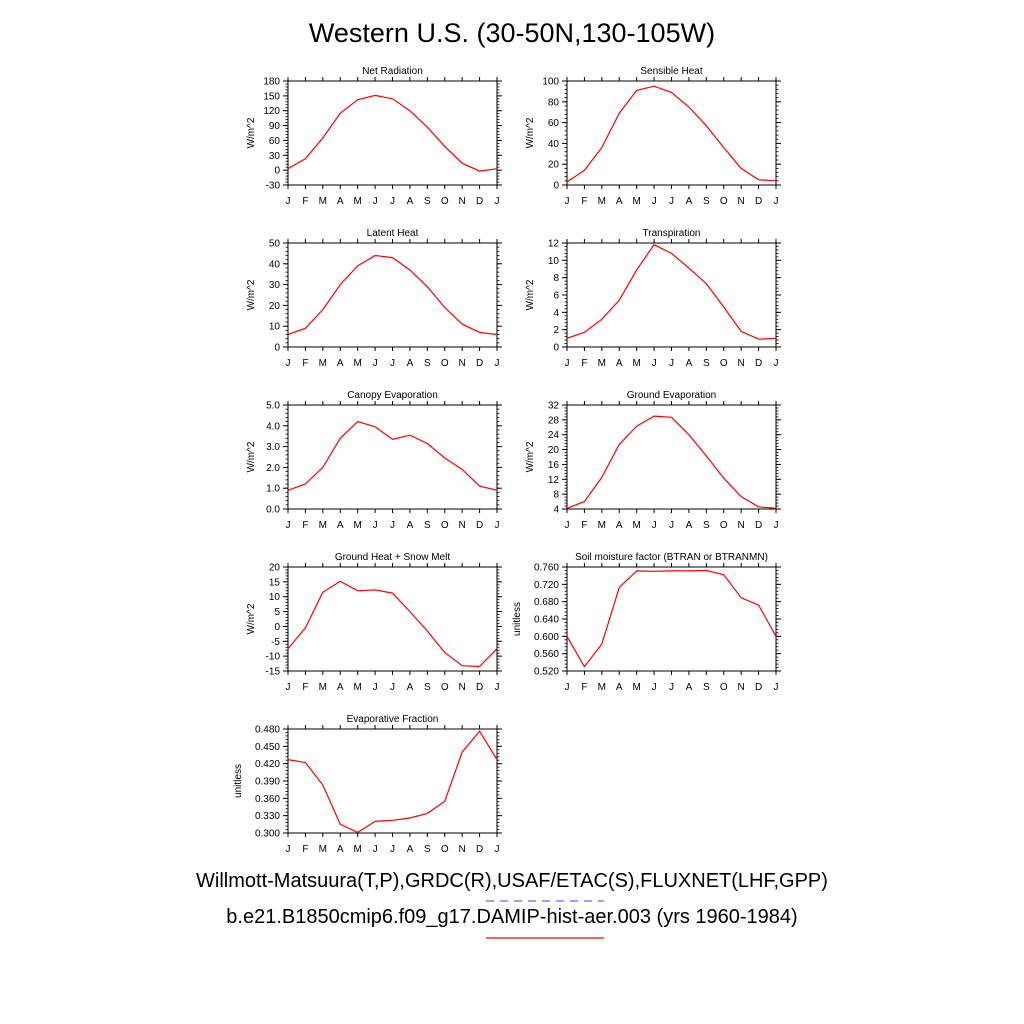 Image resolution: width=1024 pixels, height=1024 pixels. Describe the element at coordinates (392, 71) in the screenshot. I see `panel-title: Net Radiation` at that location.